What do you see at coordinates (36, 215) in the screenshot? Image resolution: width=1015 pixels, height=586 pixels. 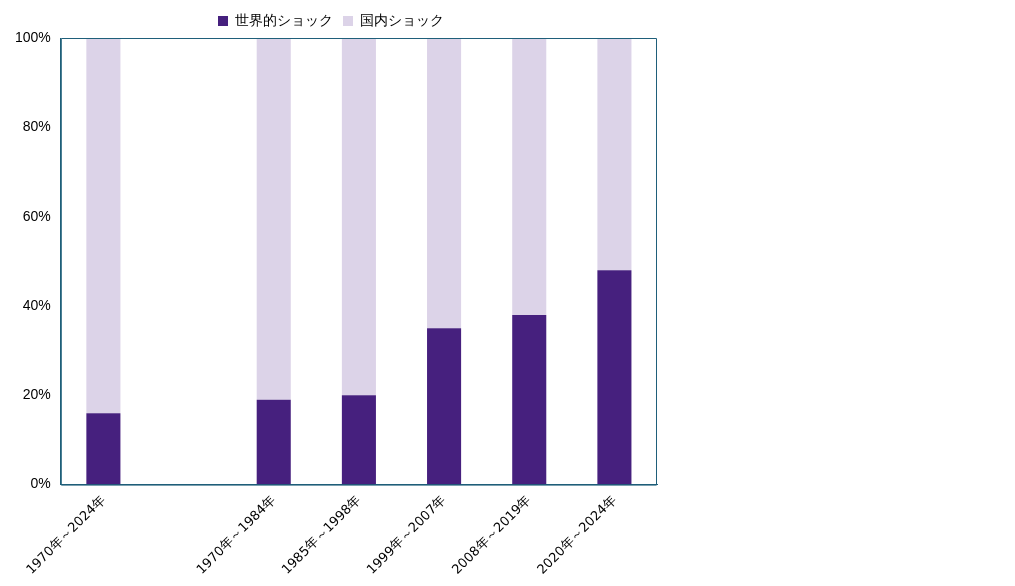 I see `y-tick-label: 60%` at bounding box center [36, 215].